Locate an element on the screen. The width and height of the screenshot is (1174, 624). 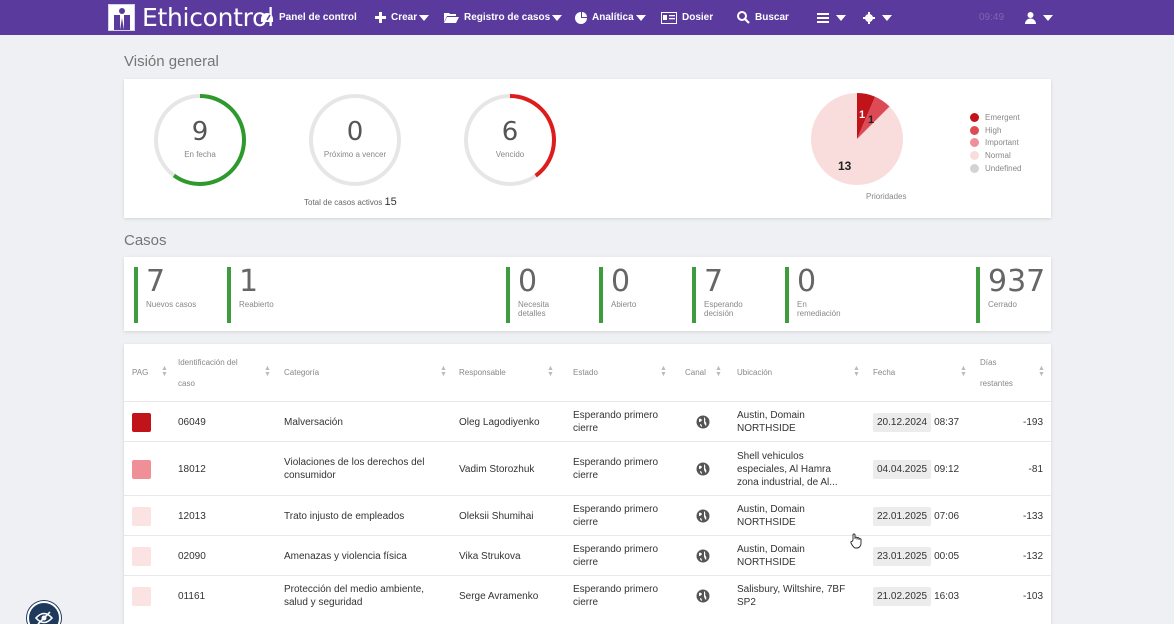
stat-cerrado: 937 Cerrado is located at coordinates (1010, 295).